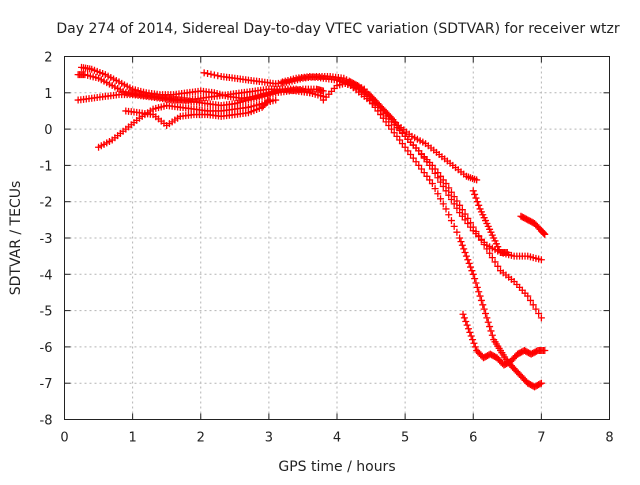 Image resolution: width=640 pixels, height=485 pixels. I want to click on y-tick-label: -1, so click(46, 166).